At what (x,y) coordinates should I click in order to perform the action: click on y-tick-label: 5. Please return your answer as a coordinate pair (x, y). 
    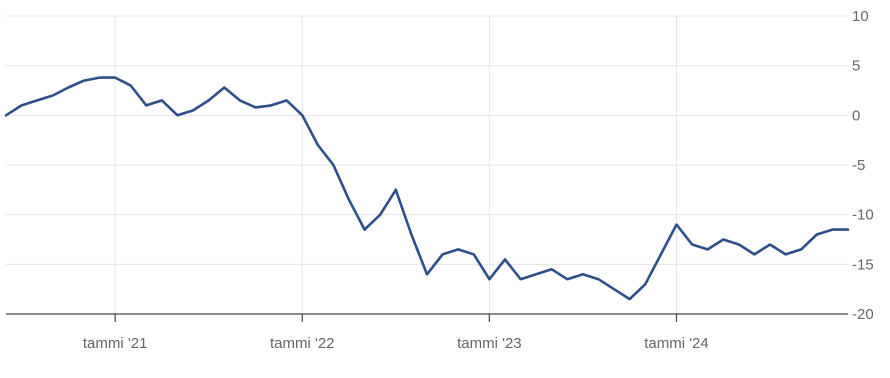
    Looking at the image, I should click on (856, 66).